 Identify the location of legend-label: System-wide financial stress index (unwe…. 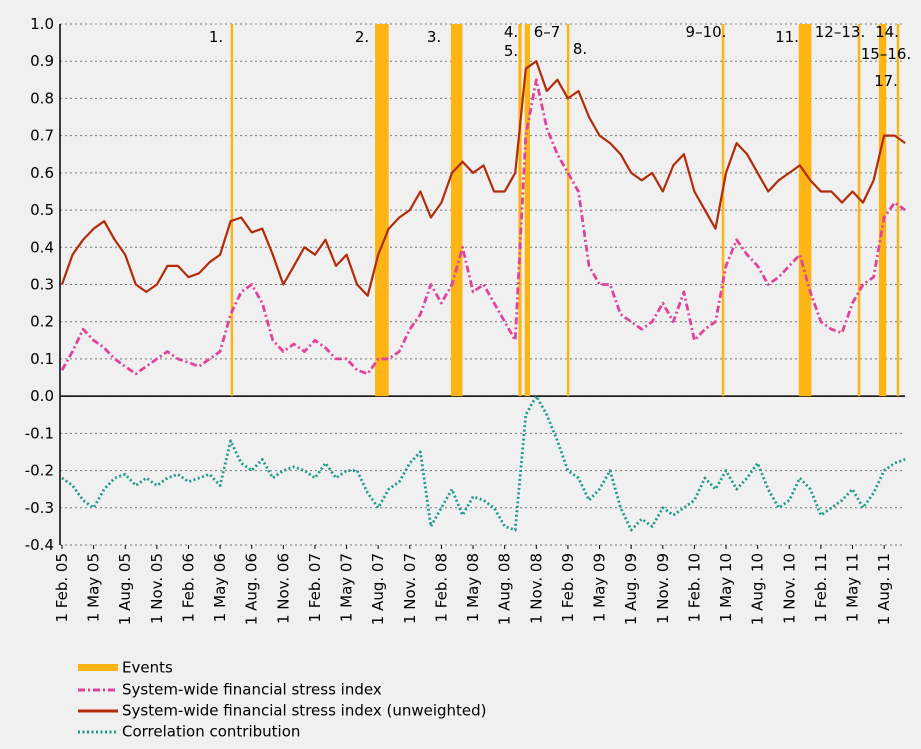
(304, 711).